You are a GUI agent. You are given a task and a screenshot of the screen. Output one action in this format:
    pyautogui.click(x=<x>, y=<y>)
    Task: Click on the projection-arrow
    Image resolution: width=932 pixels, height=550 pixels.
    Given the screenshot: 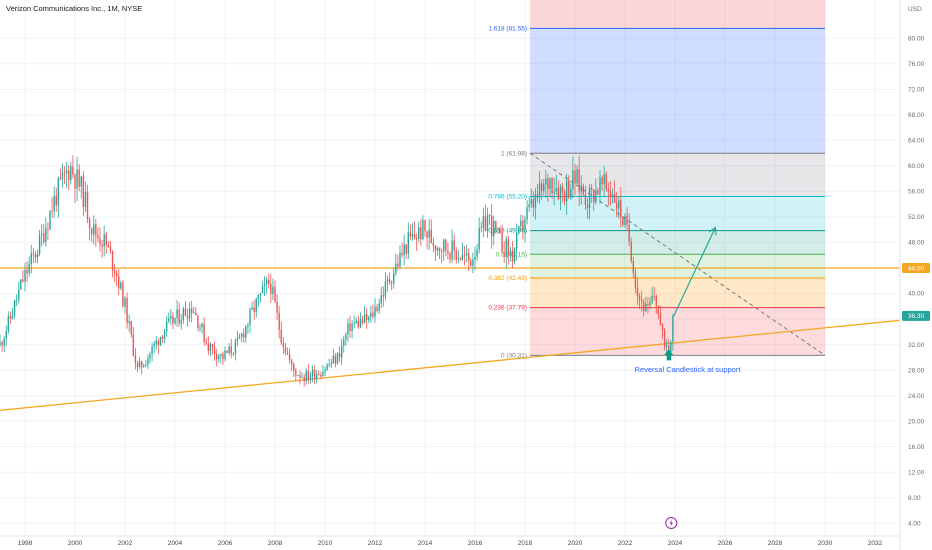 What is the action you would take?
    pyautogui.click(x=694, y=272)
    